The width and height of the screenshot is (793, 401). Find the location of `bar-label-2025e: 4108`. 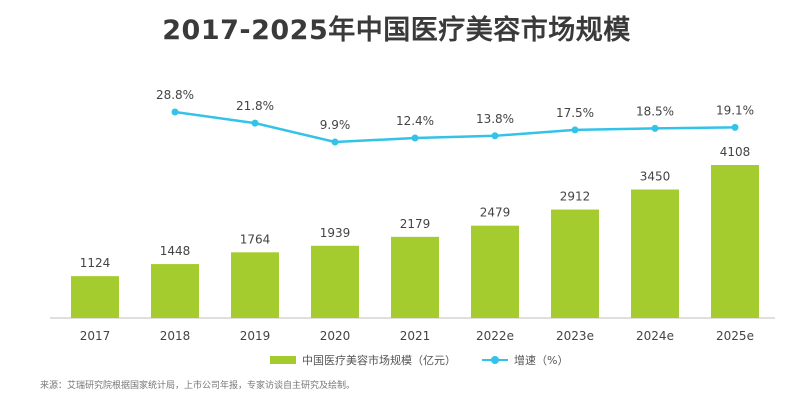

bar-label-2025e: 4108 is located at coordinates (735, 152).